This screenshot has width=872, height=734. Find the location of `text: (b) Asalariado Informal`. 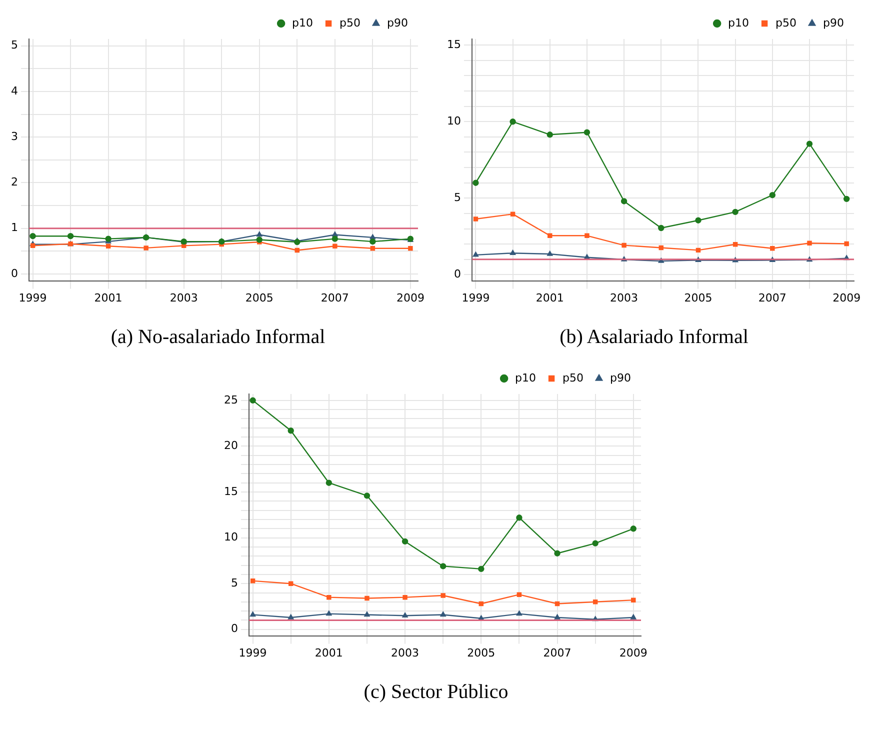

text: (b) Asalariado Informal is located at coordinates (654, 337).